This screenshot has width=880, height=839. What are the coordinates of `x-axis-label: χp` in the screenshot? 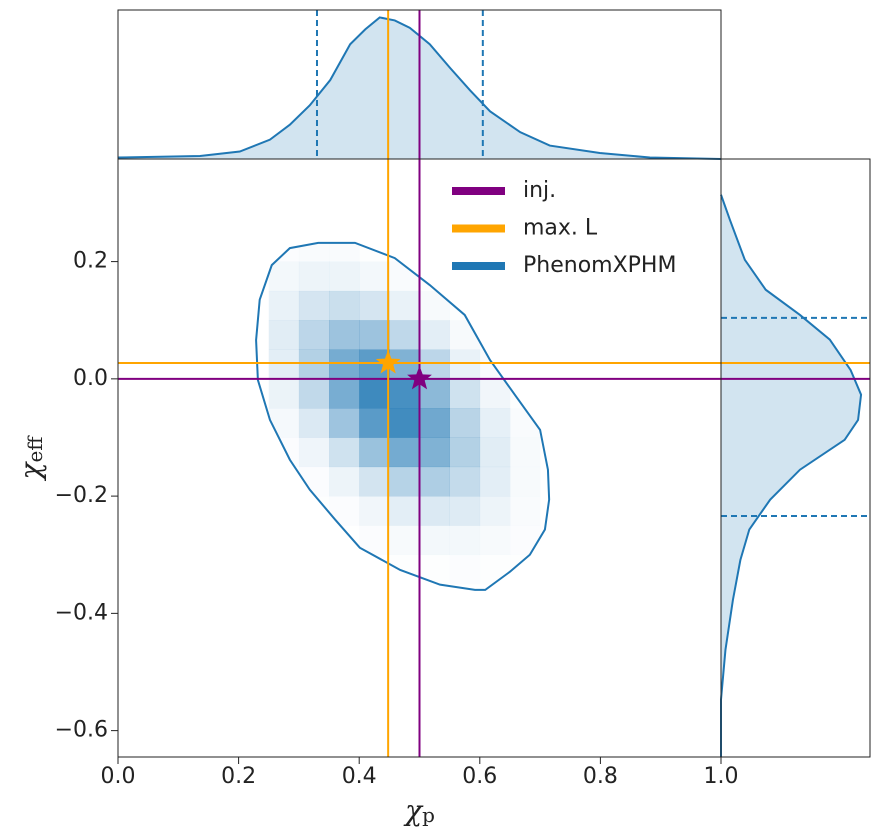 It's located at (419, 810).